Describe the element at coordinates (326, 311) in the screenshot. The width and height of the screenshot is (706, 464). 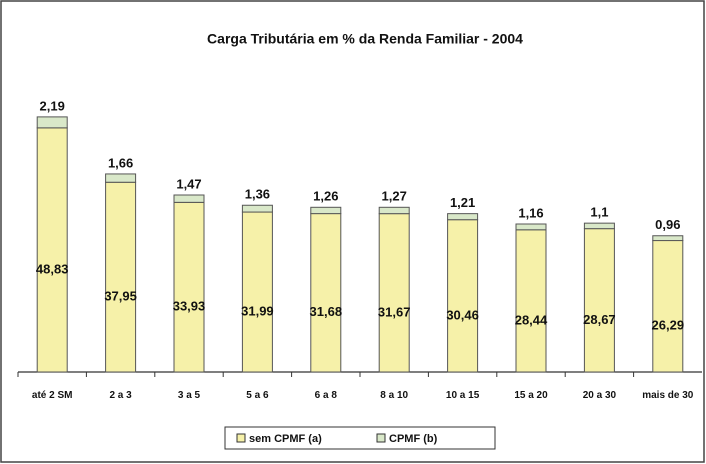
I see `data-label: 31,68` at that location.